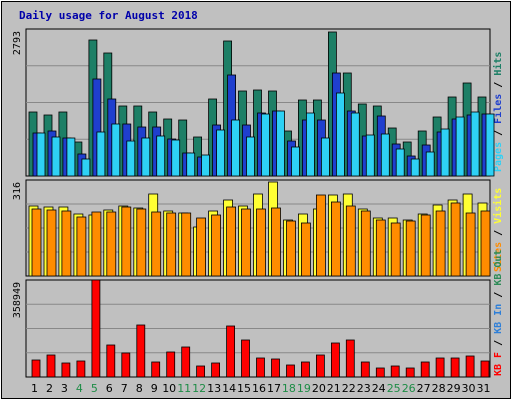 The image size is (512, 405). Describe the element at coordinates (498, 257) in the screenshot. I see `side-legend-item: Sites` at that location.